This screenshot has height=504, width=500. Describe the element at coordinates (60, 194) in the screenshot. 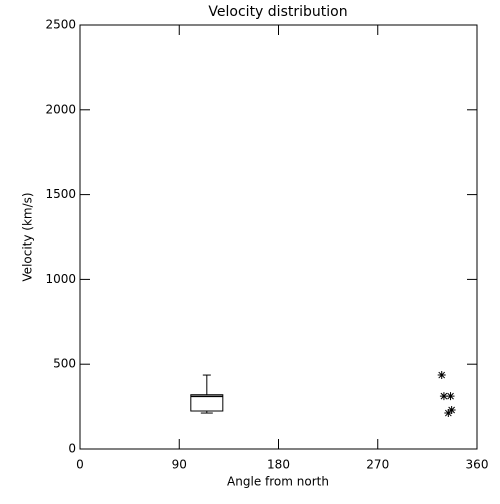

I see `y-tick-label: 1500` at that location.